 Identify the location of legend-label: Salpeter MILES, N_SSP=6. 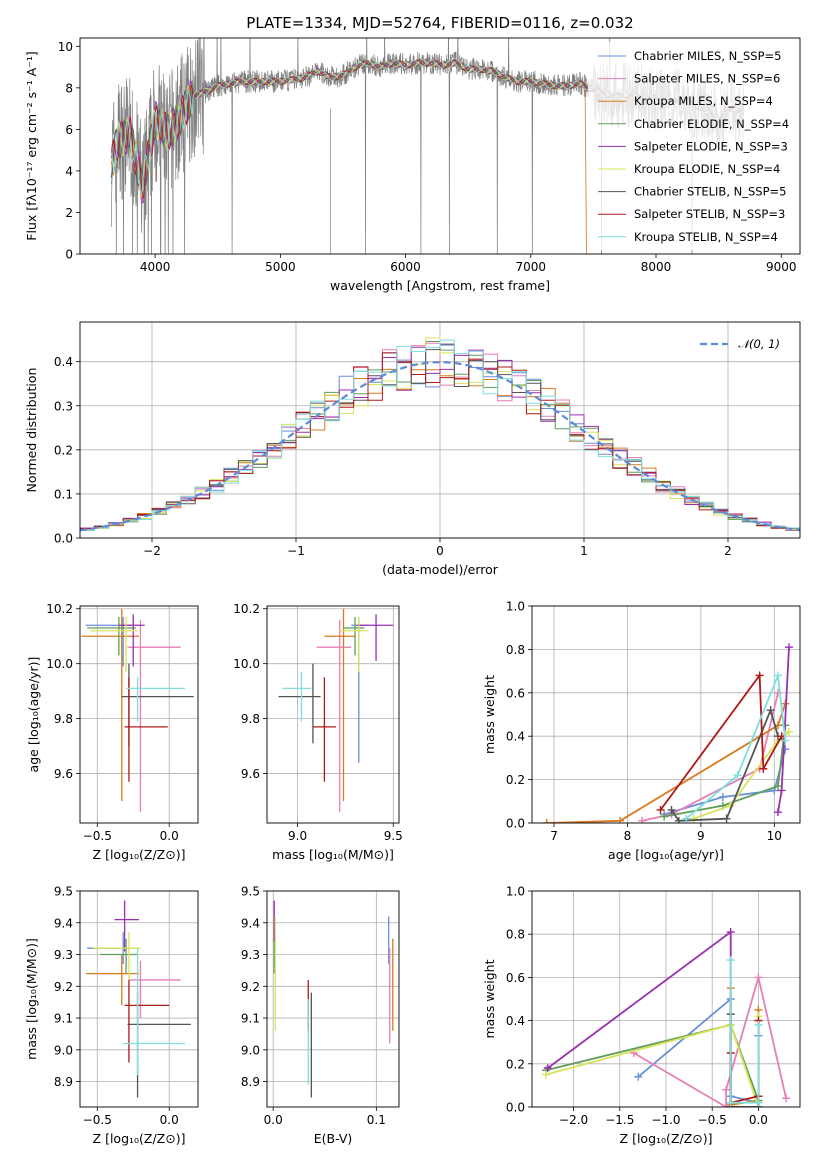
(707, 79).